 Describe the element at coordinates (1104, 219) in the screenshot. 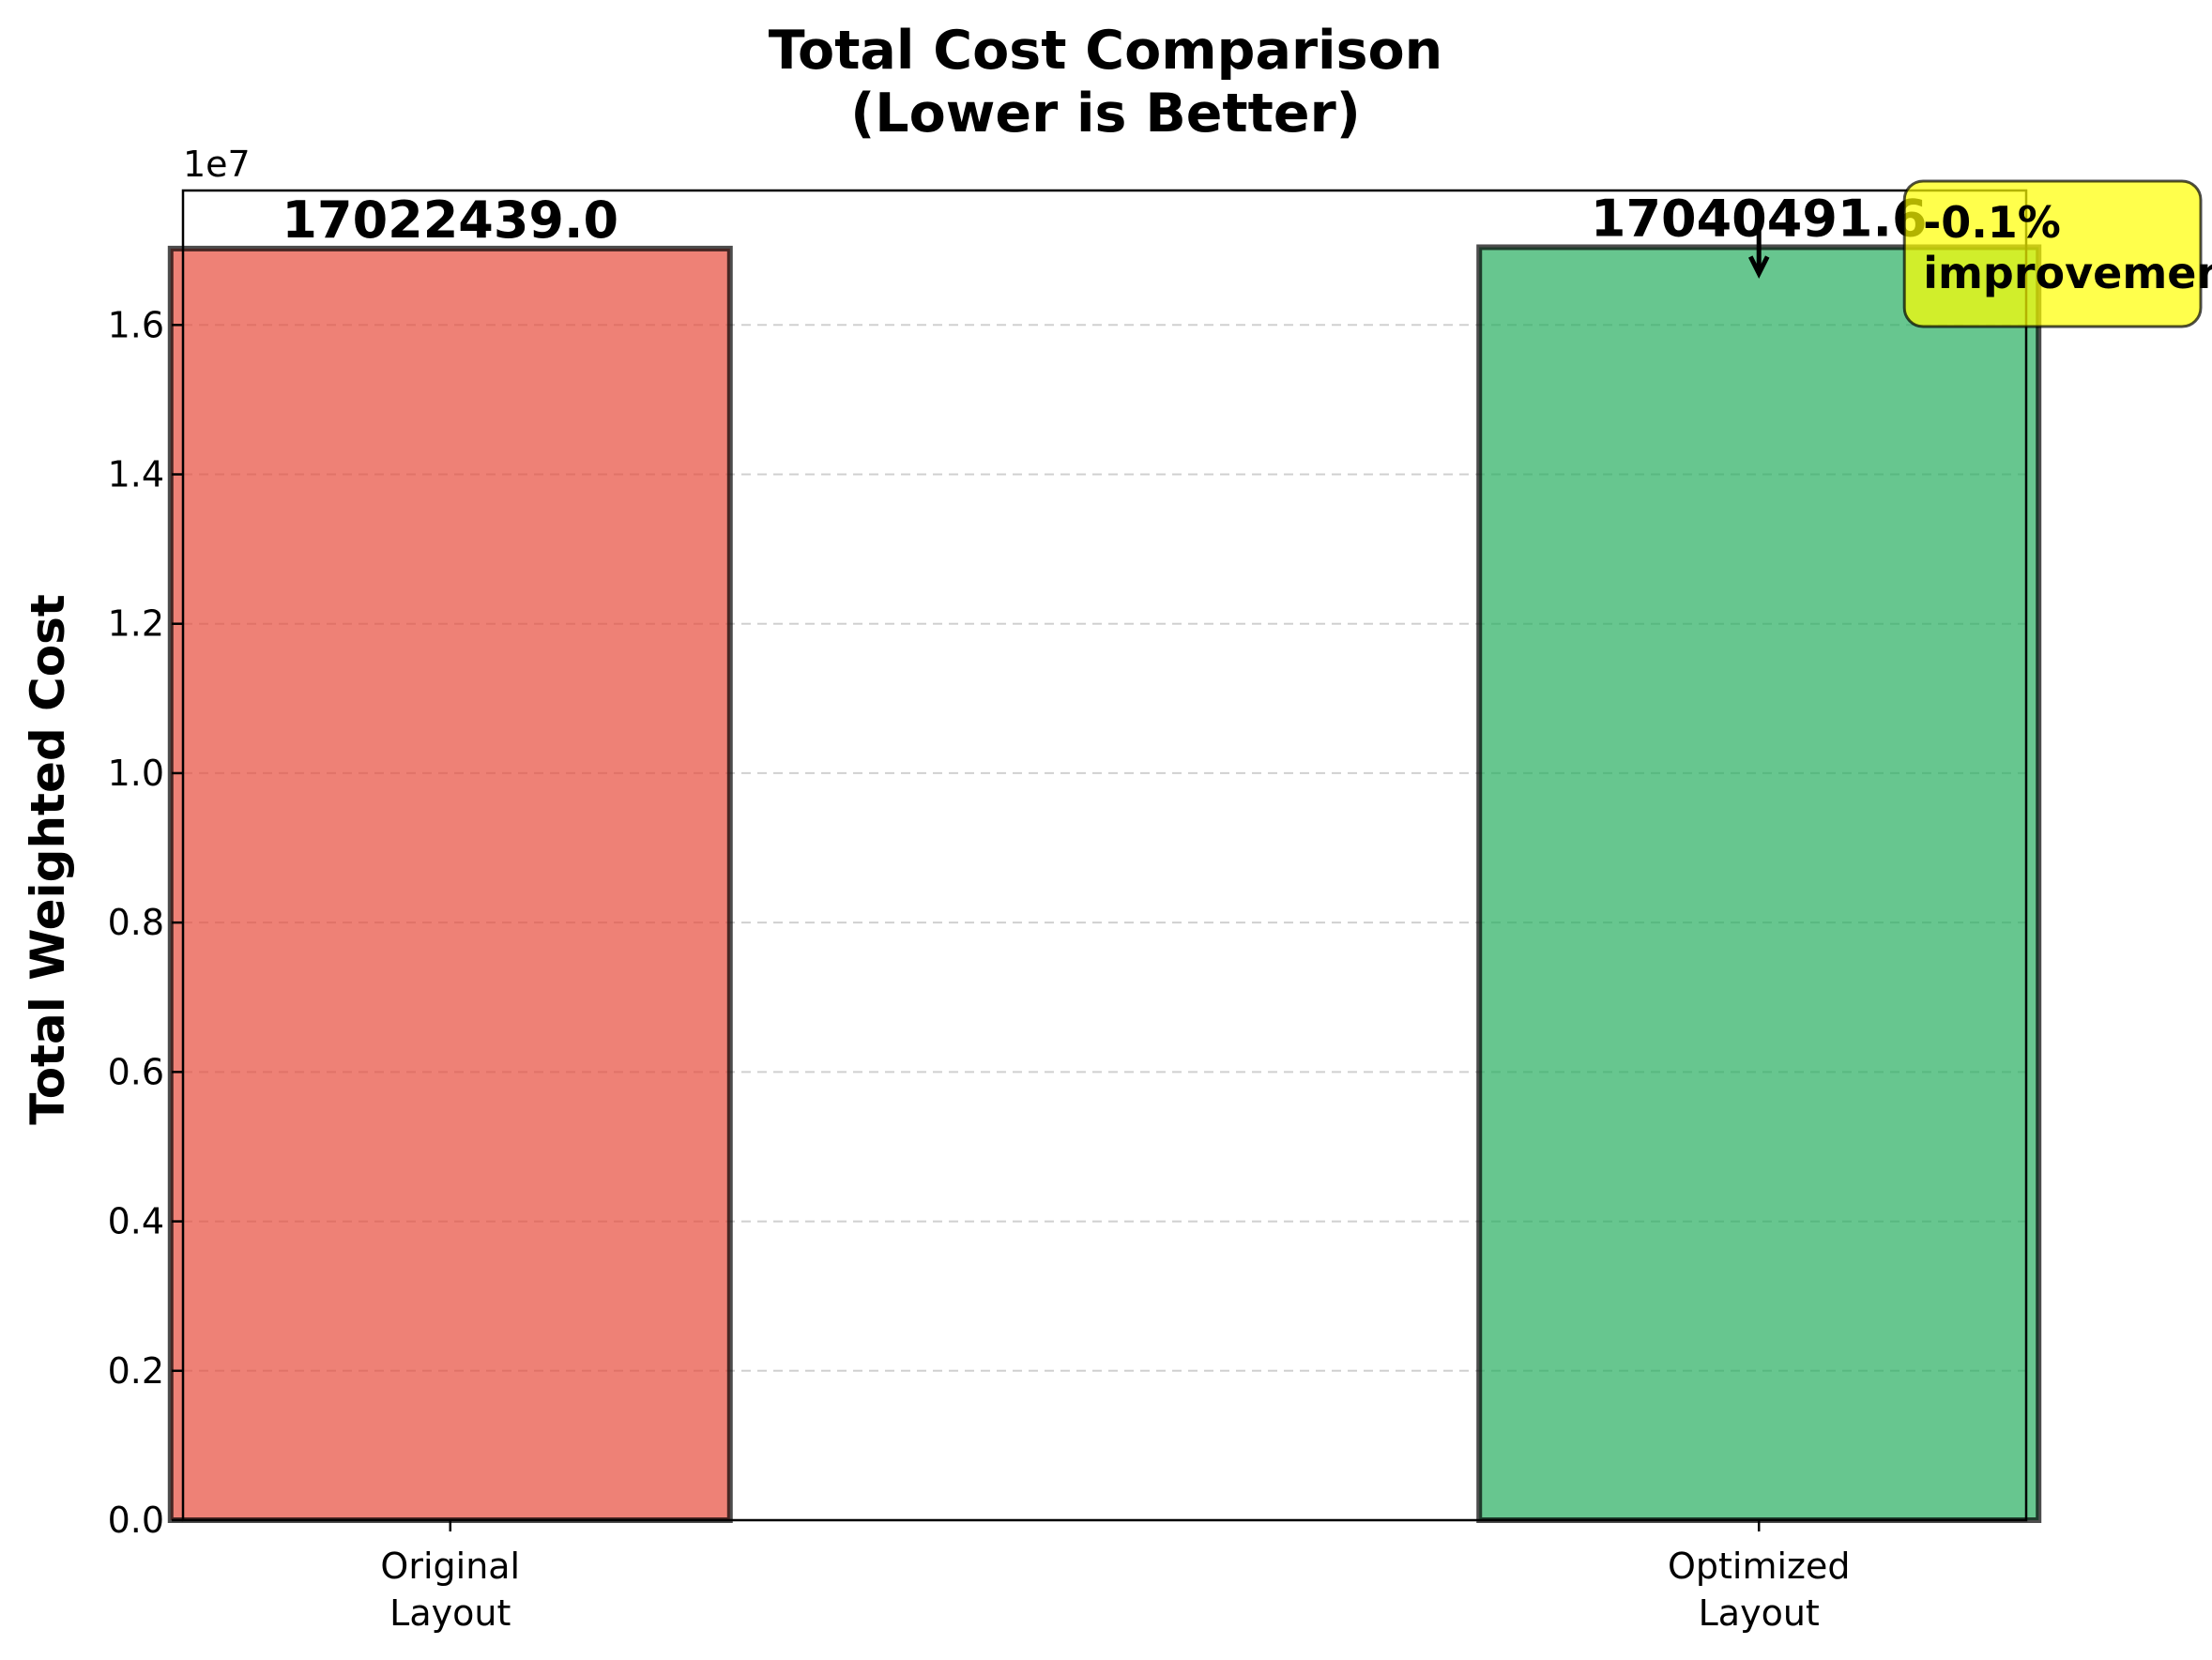

I see `value-labels: 17022439.0 17040491.6` at that location.